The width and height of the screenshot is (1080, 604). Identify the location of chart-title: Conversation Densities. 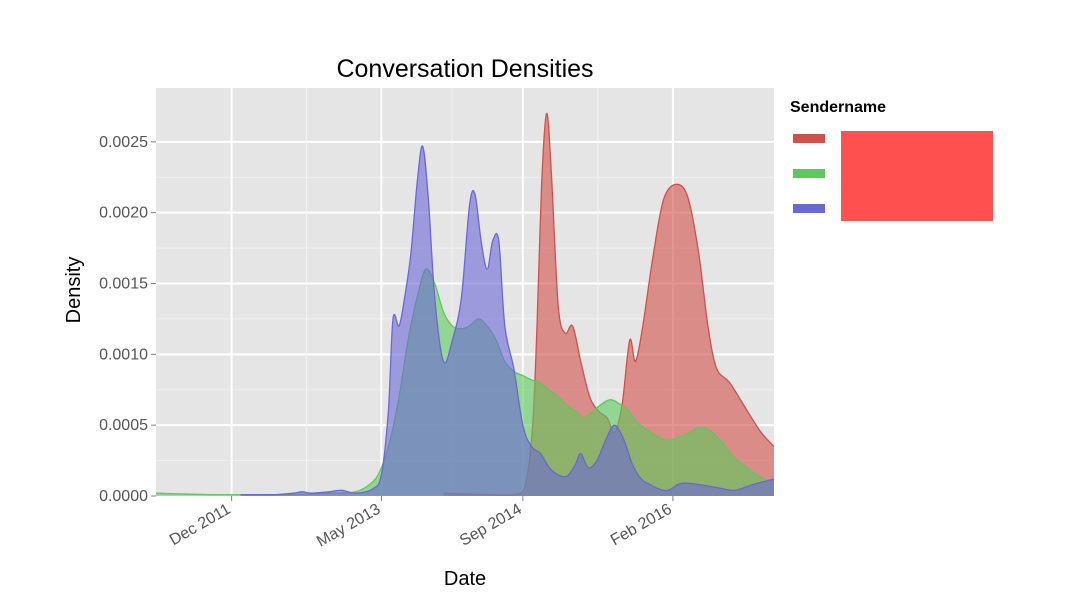
(464, 69).